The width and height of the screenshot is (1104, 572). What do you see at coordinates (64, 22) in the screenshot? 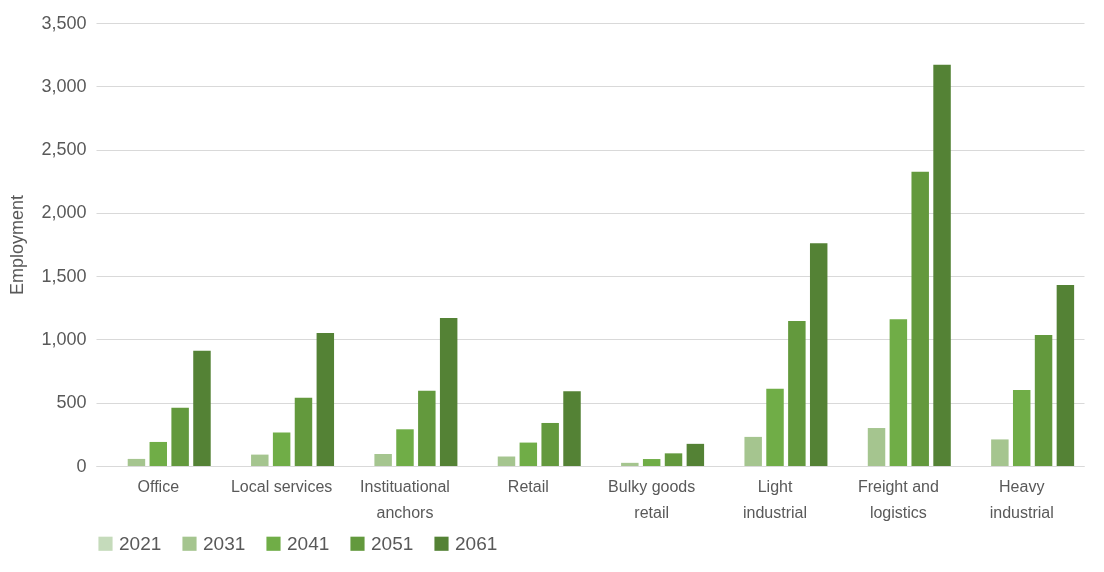
I see `y-tick-label: 3,500` at bounding box center [64, 22].